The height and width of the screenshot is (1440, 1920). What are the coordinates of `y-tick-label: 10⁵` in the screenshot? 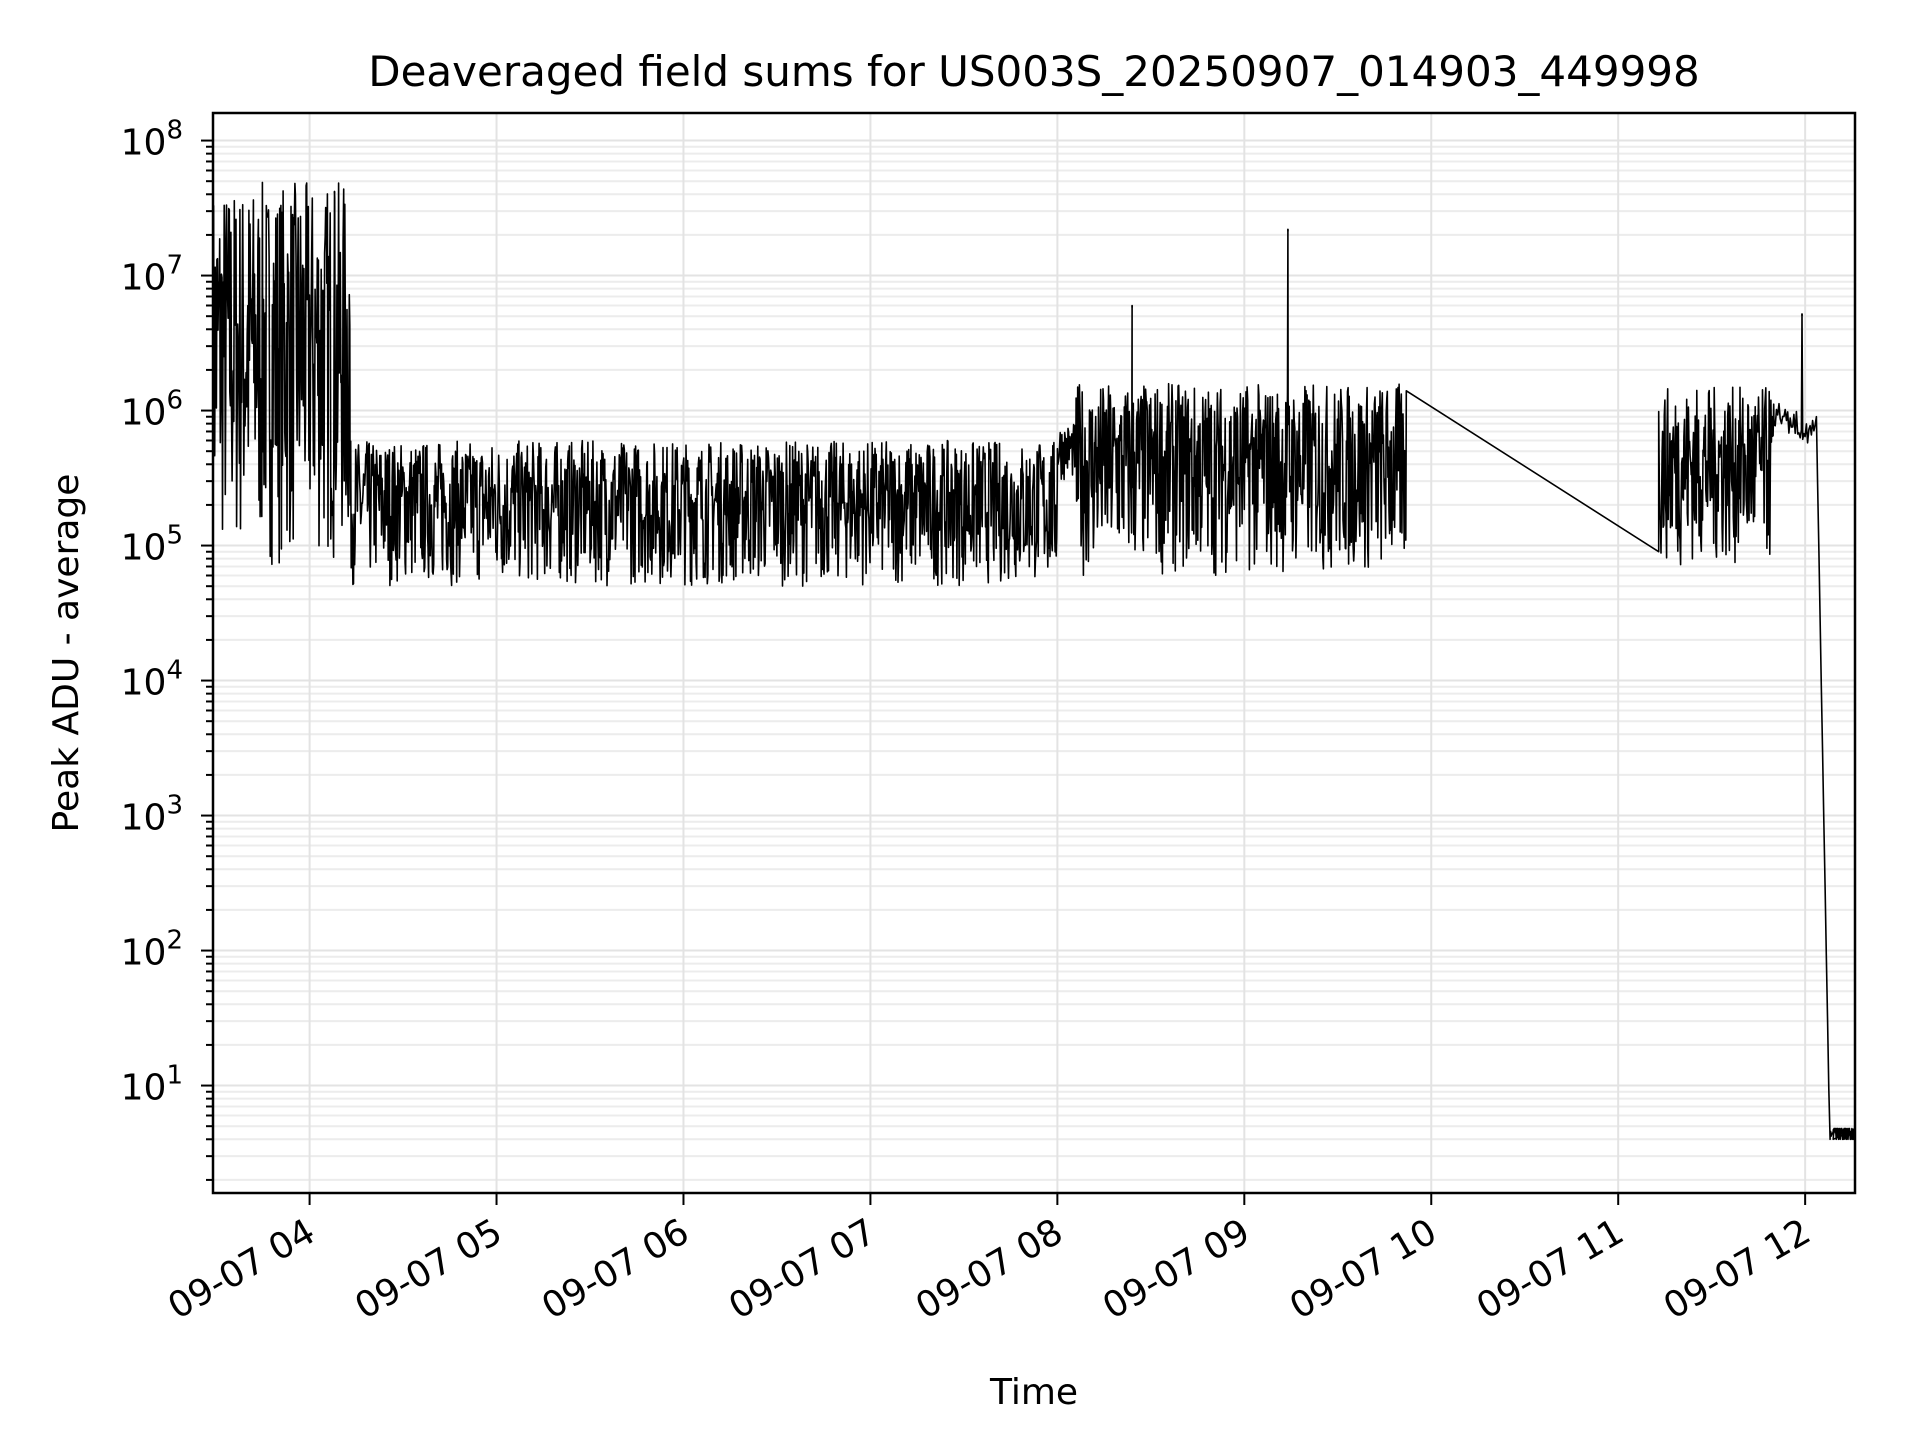 It's located at (152, 545).